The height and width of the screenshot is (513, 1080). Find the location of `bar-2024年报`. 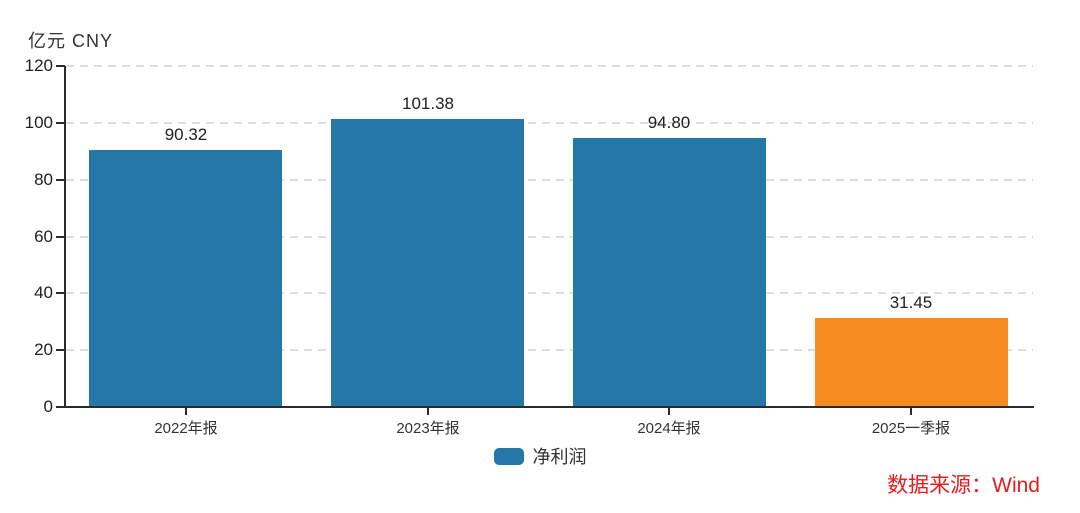

bar-2024年报 is located at coordinates (669, 272).